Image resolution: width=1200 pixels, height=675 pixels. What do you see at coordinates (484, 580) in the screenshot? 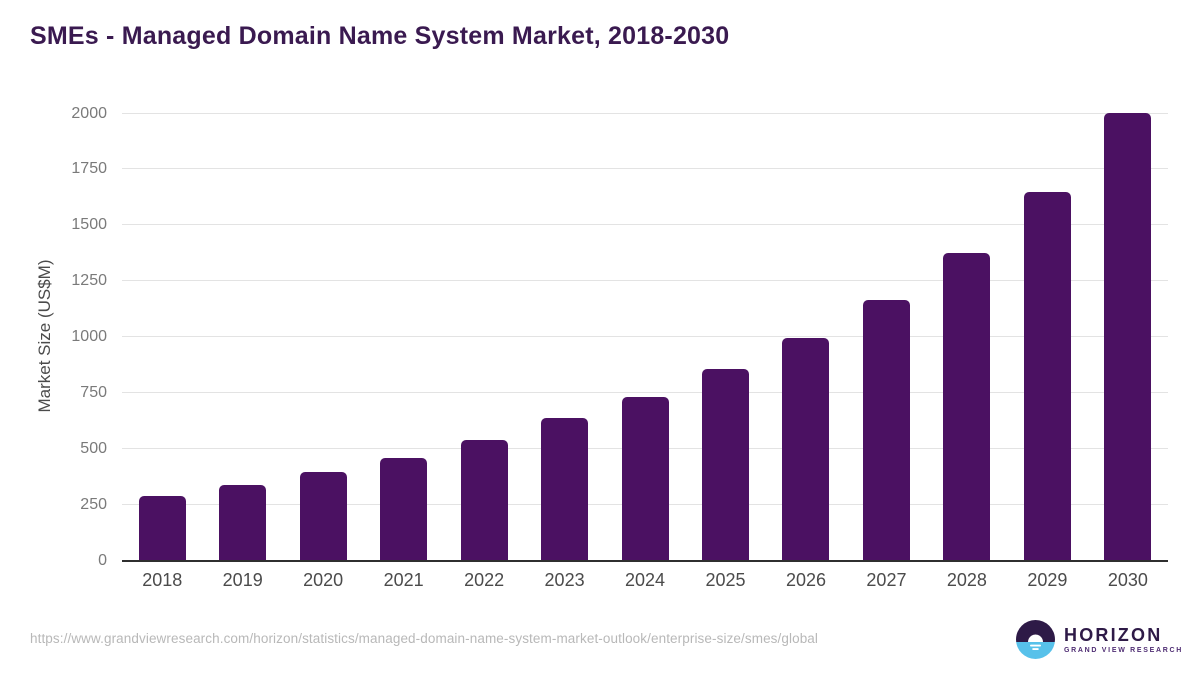
I see `xtick-label-2022: 2022` at bounding box center [484, 580].